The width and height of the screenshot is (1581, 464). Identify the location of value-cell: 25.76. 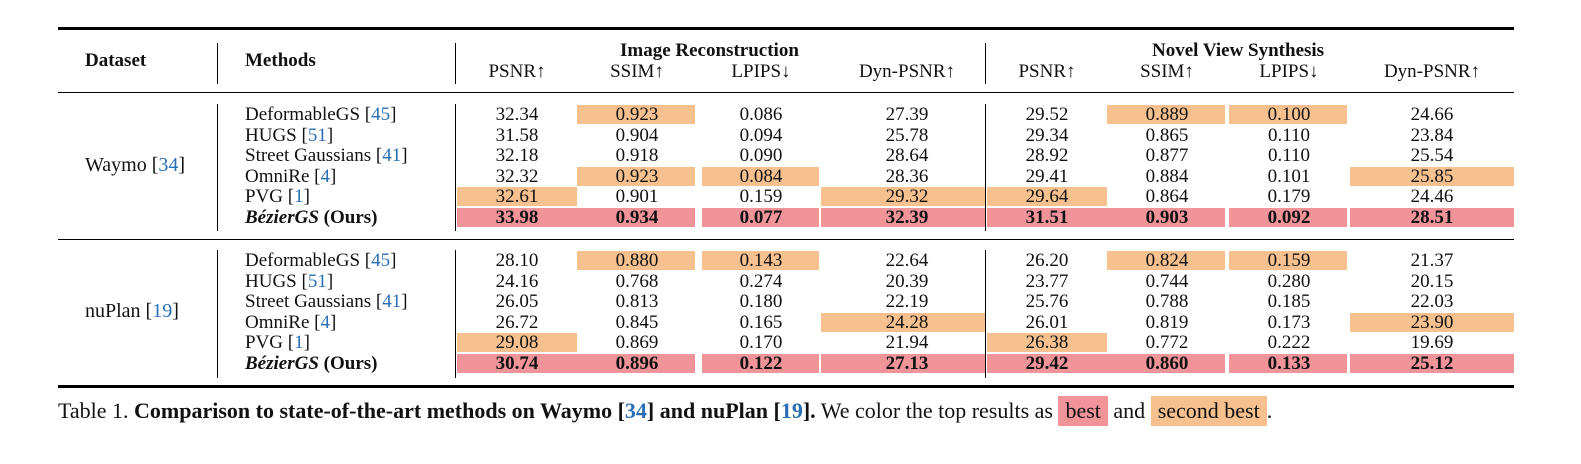
(1047, 302).